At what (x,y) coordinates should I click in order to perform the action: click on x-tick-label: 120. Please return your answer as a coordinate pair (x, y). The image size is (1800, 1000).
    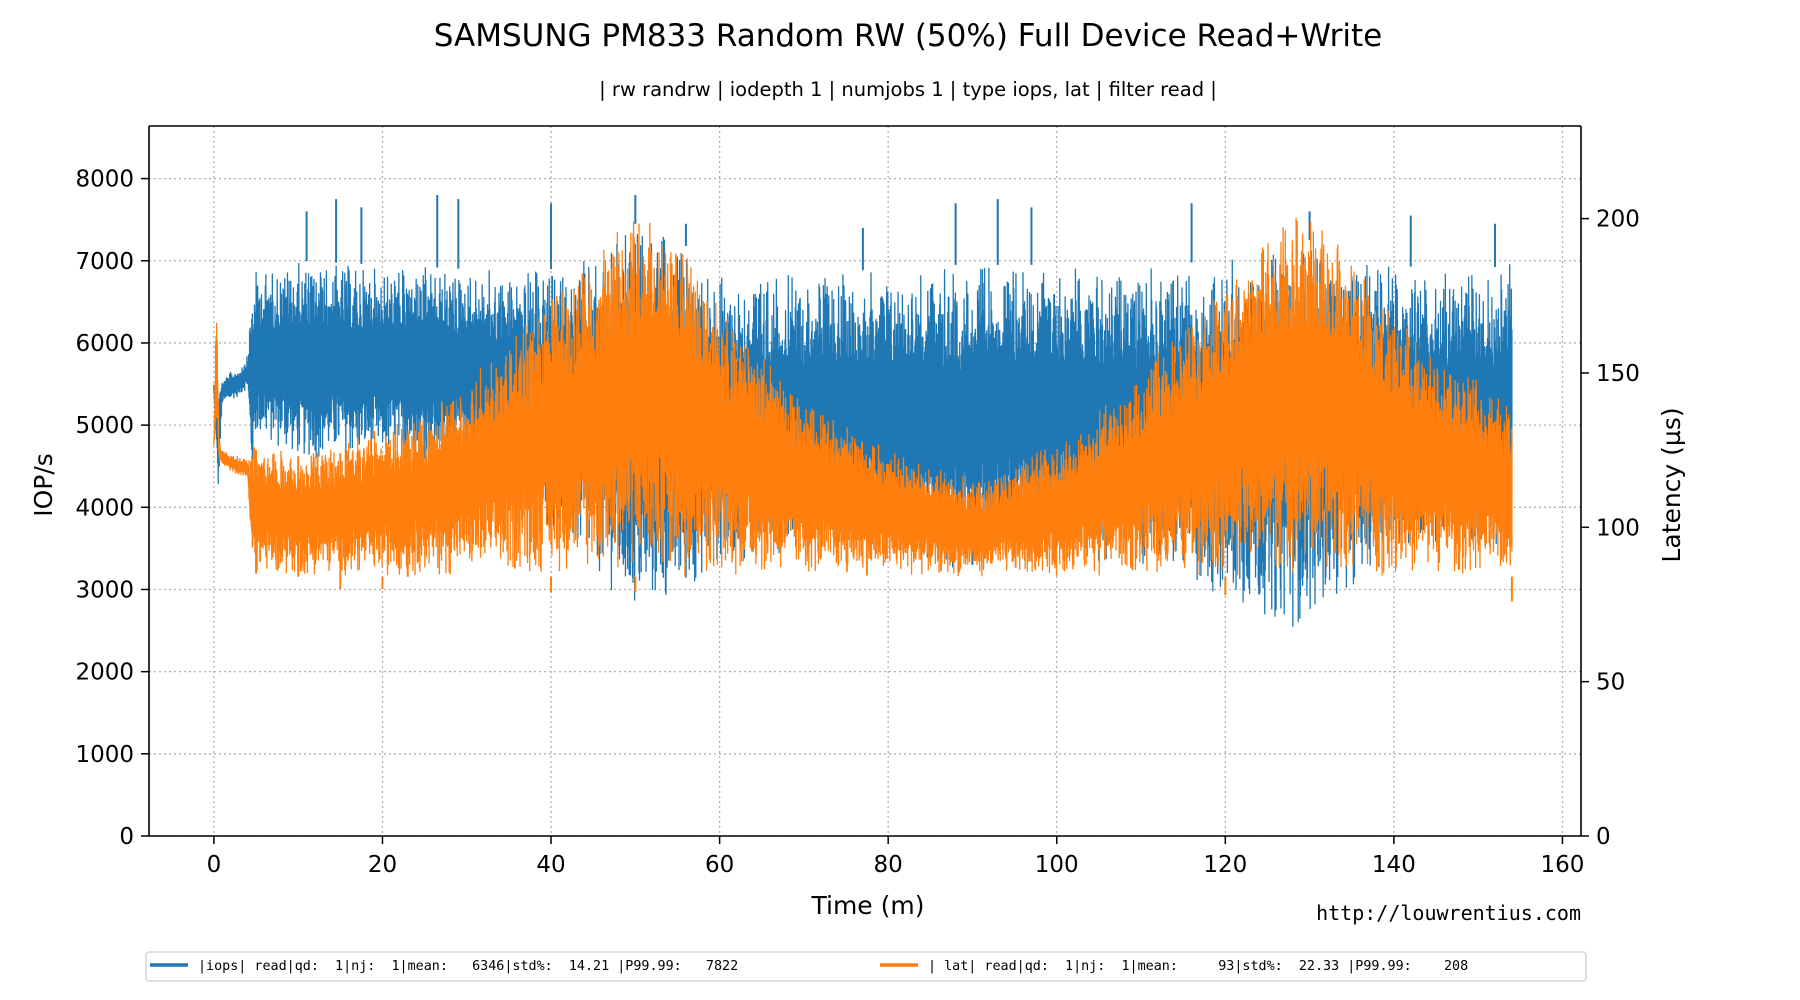
    Looking at the image, I should click on (1225, 865).